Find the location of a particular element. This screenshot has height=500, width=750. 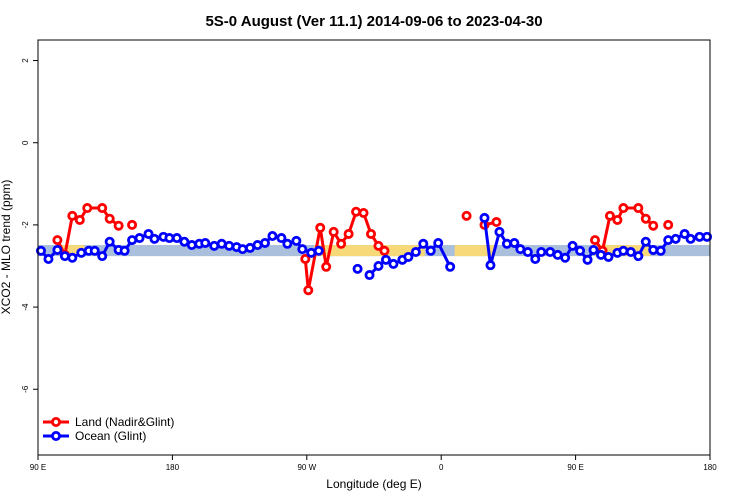

x-tick-label: 0 is located at coordinates (441, 467).